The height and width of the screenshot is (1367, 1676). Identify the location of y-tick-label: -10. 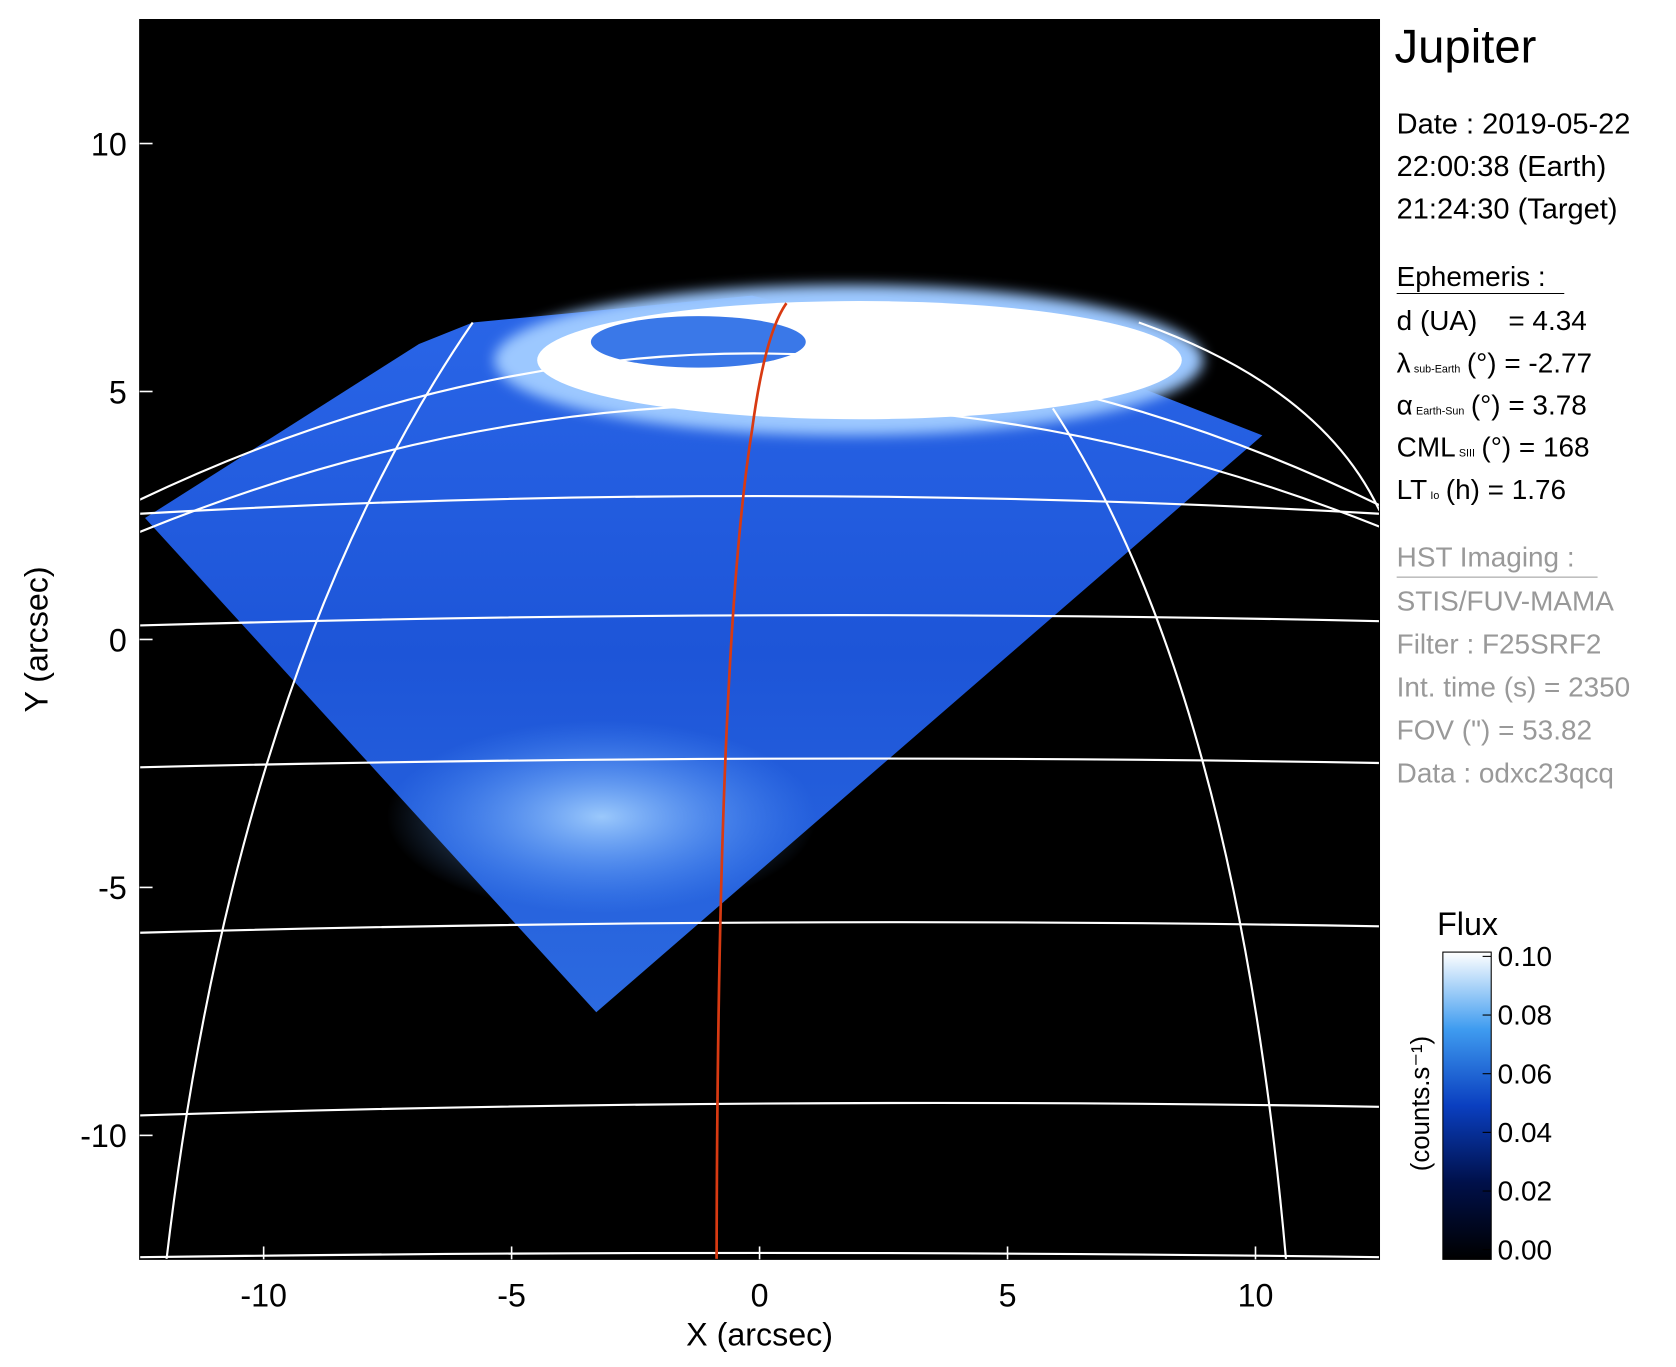
(103, 1136).